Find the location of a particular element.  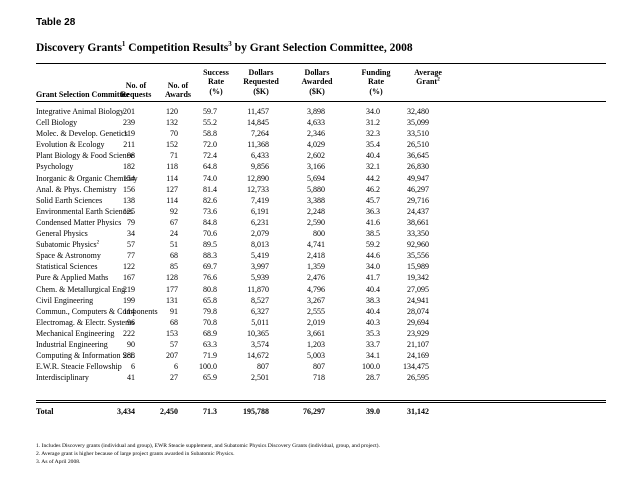

cell-dollars-requested: 11,457 is located at coordinates (258, 111).